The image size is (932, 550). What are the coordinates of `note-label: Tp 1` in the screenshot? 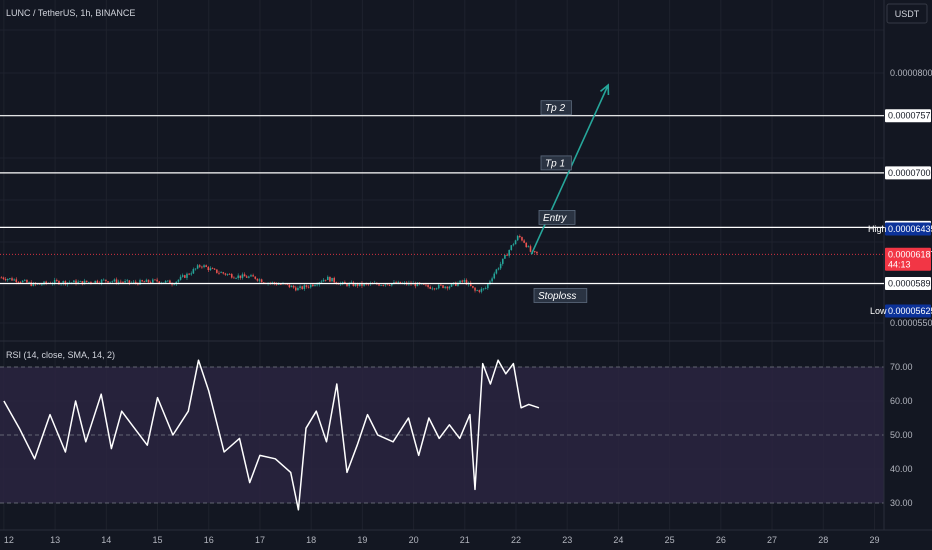 It's located at (555, 163).